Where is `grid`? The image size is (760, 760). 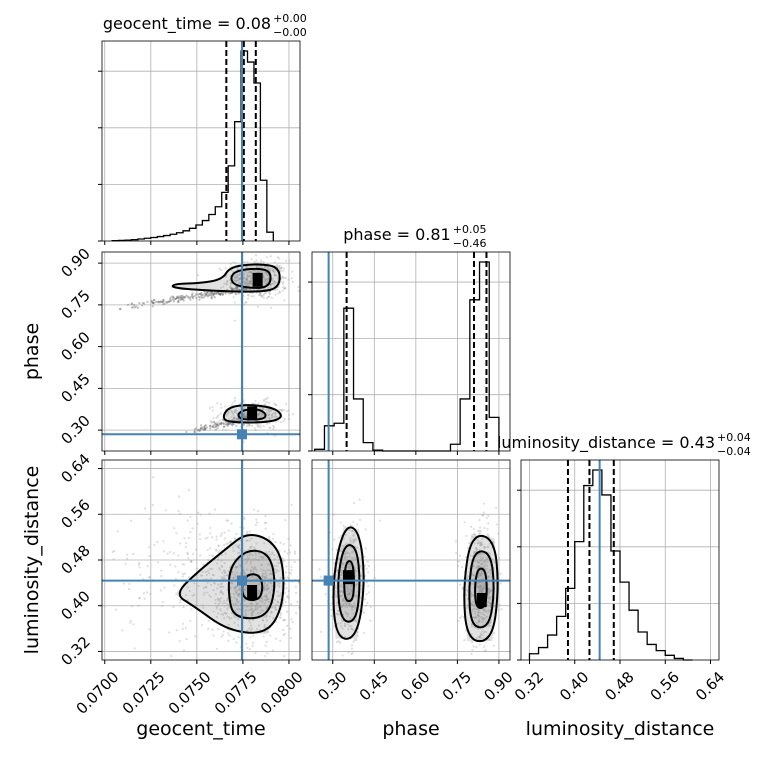
grid is located at coordinates (201, 141).